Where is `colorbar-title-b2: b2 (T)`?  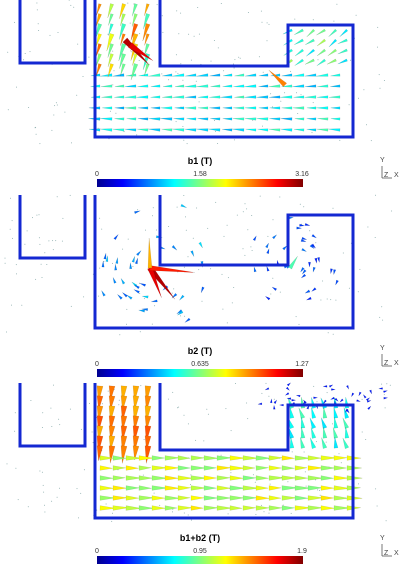 colorbar-title-b2: b2 (T) is located at coordinates (200, 351).